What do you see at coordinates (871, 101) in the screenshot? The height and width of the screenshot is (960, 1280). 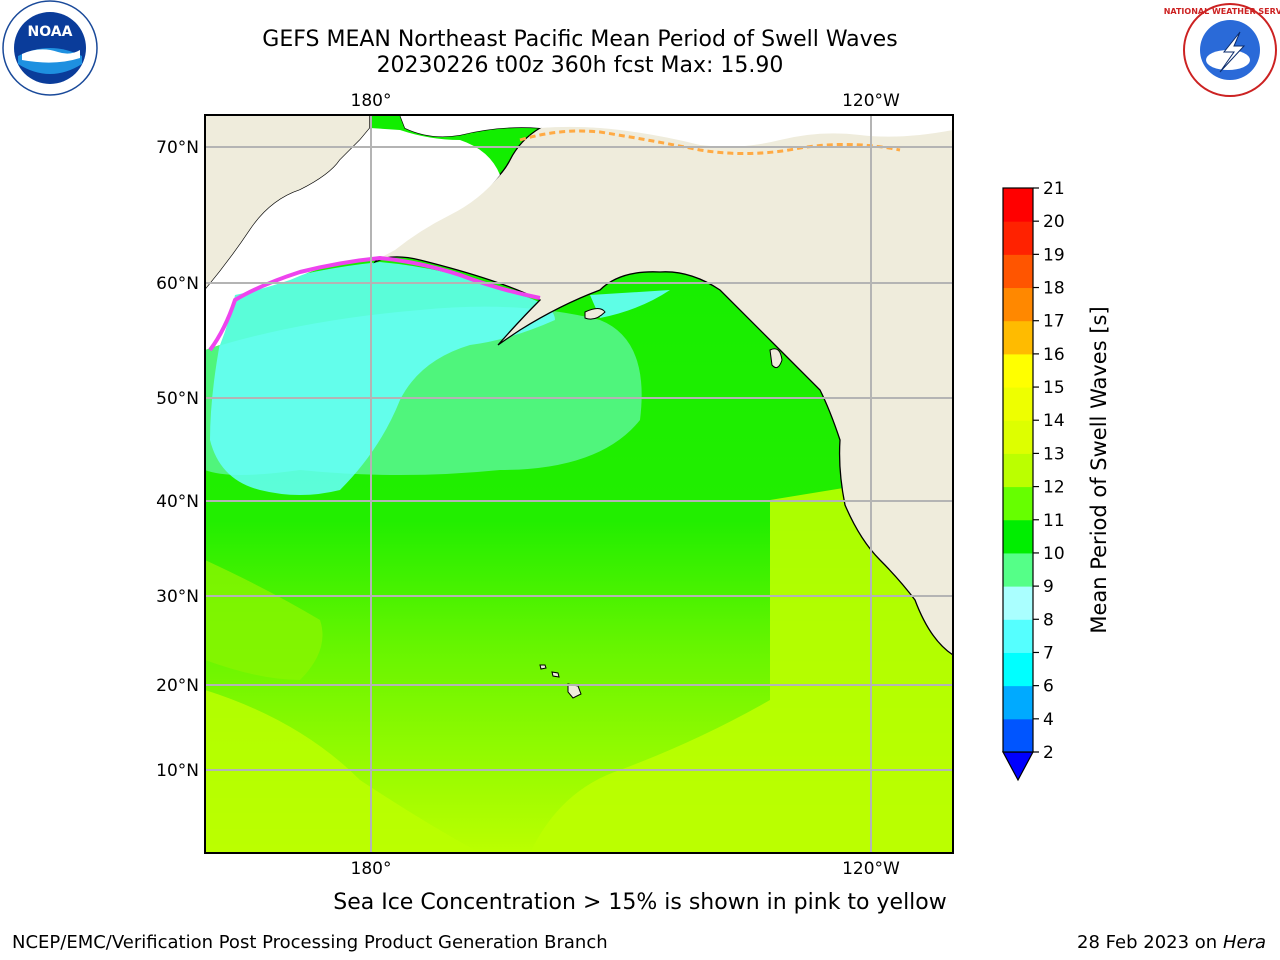 I see `lon-label-top: 120°W` at bounding box center [871, 101].